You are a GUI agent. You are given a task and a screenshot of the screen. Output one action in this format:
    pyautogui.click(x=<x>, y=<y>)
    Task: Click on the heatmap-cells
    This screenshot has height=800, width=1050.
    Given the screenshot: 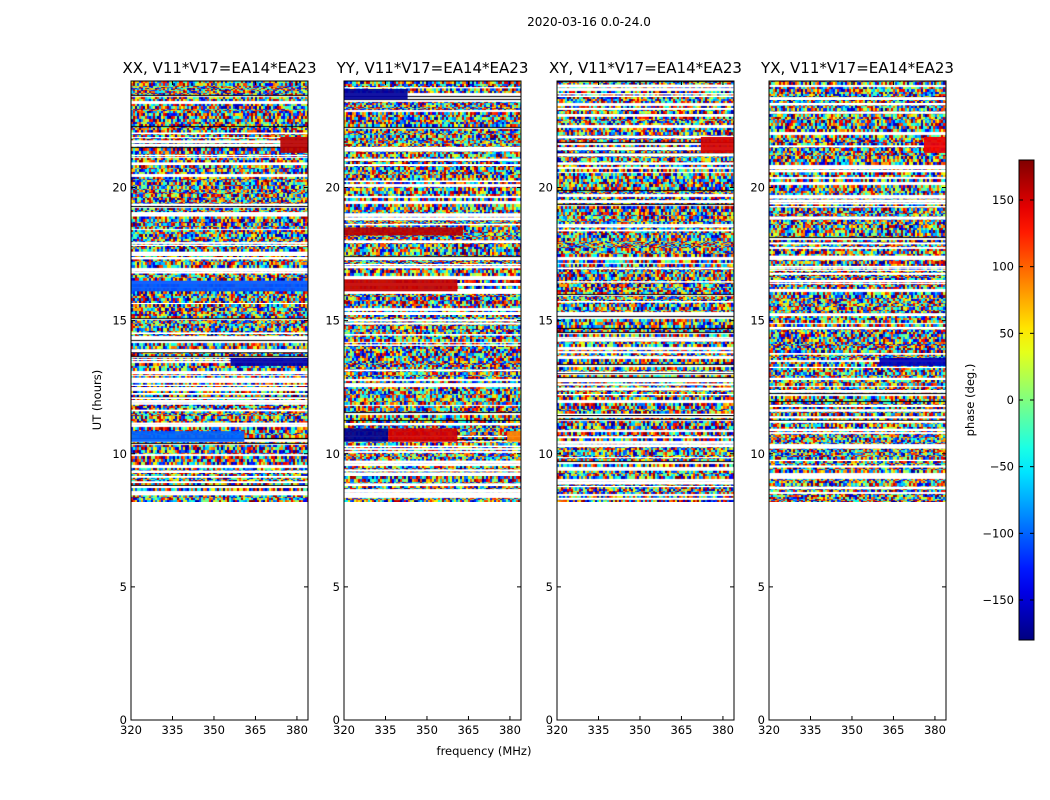 What is the action you would take?
    pyautogui.click(x=857, y=291)
    